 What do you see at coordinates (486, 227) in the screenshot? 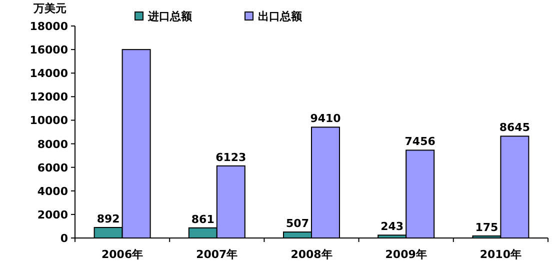
I see `data-label: 175` at bounding box center [486, 227].